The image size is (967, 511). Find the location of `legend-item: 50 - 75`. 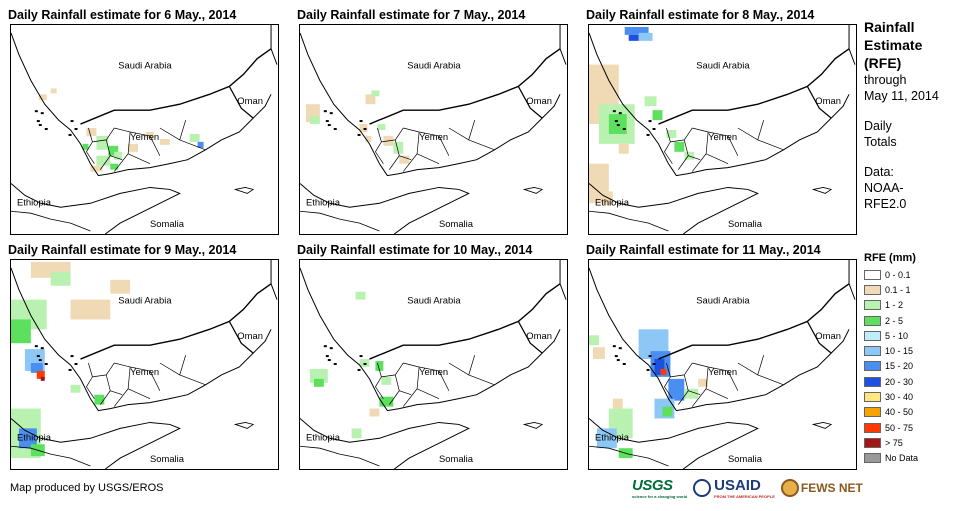

legend-item: 50 - 75 is located at coordinates (914, 427).